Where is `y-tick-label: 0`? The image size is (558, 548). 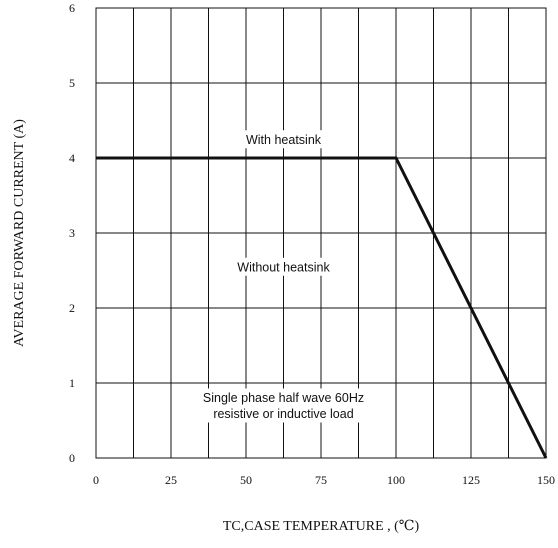
y-tick-label: 0 is located at coordinates (72, 458).